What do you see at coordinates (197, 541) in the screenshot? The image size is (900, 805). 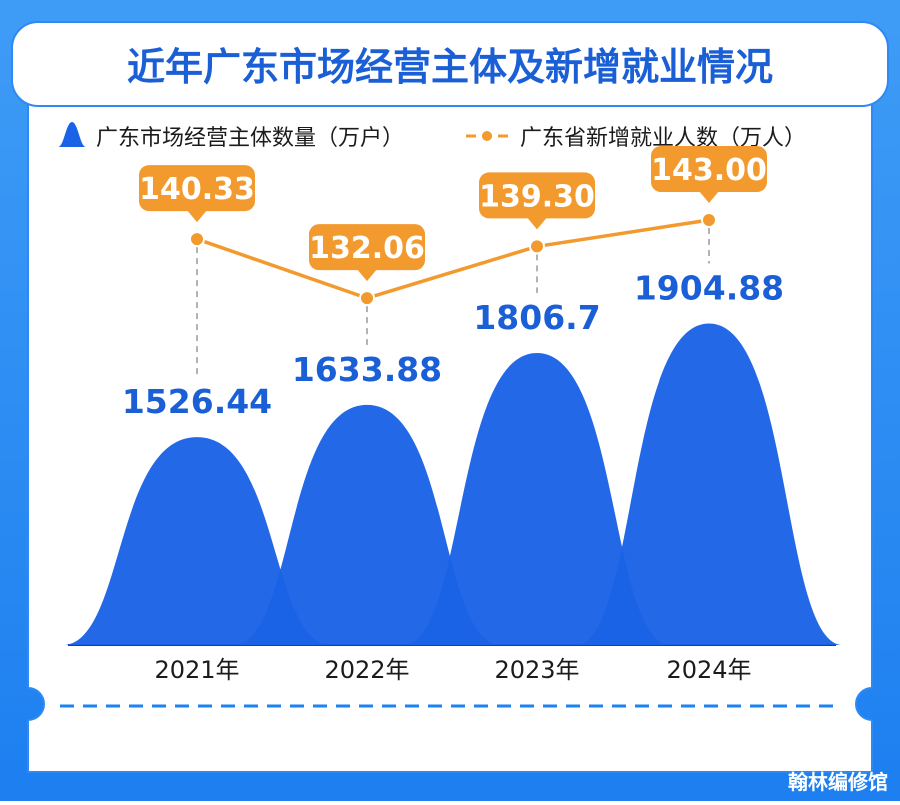 I see `area-peak-2021` at bounding box center [197, 541].